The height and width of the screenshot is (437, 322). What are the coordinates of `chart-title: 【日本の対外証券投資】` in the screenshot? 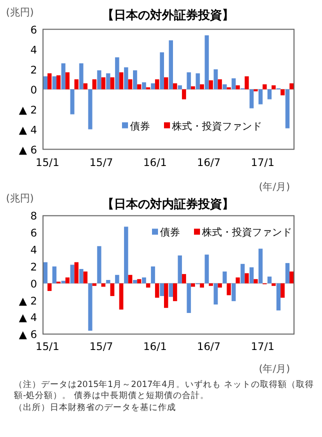 It's located at (168, 15).